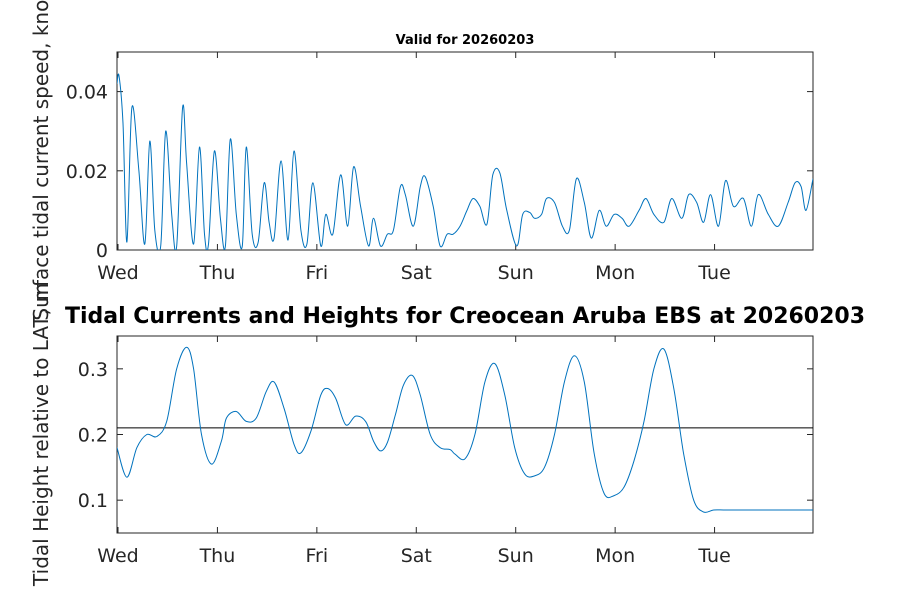 This screenshot has height=600, width=900. What do you see at coordinates (102, 251) in the screenshot?
I see `y-tick-label: 0` at bounding box center [102, 251].